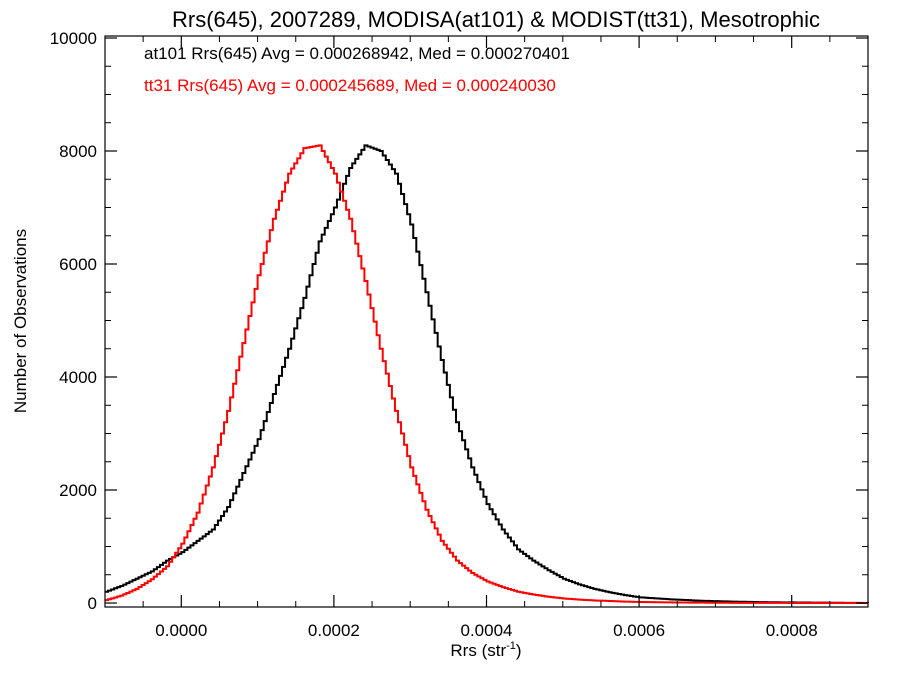  Describe the element at coordinates (73, 321) in the screenshot. I see `y-tick-labels: 0 2000 4000 6000 8000 10000` at that location.